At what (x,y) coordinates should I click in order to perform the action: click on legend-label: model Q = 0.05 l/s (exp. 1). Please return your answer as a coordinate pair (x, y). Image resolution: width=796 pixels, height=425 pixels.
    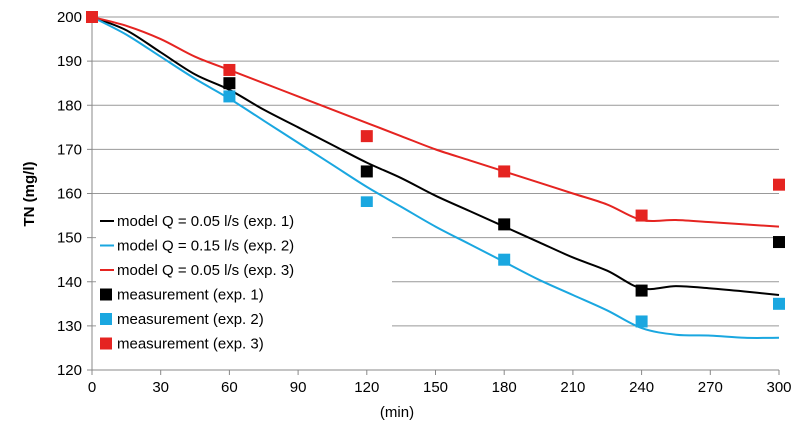
    Looking at the image, I should click on (205, 221).